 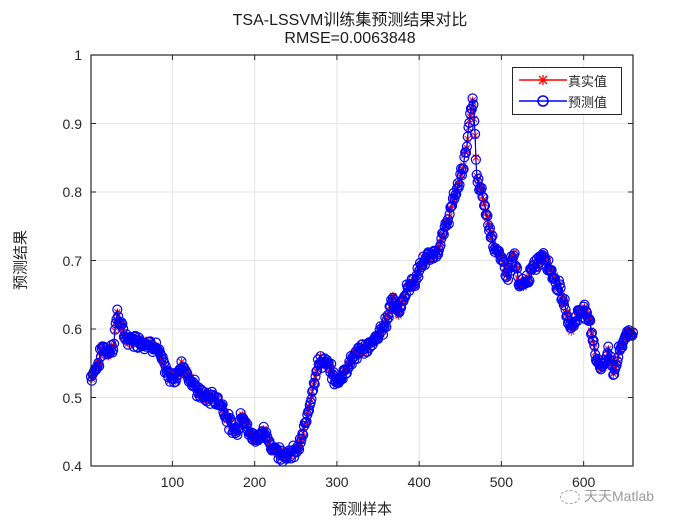 I want to click on legend: 真实值 预测值, so click(x=567, y=91).